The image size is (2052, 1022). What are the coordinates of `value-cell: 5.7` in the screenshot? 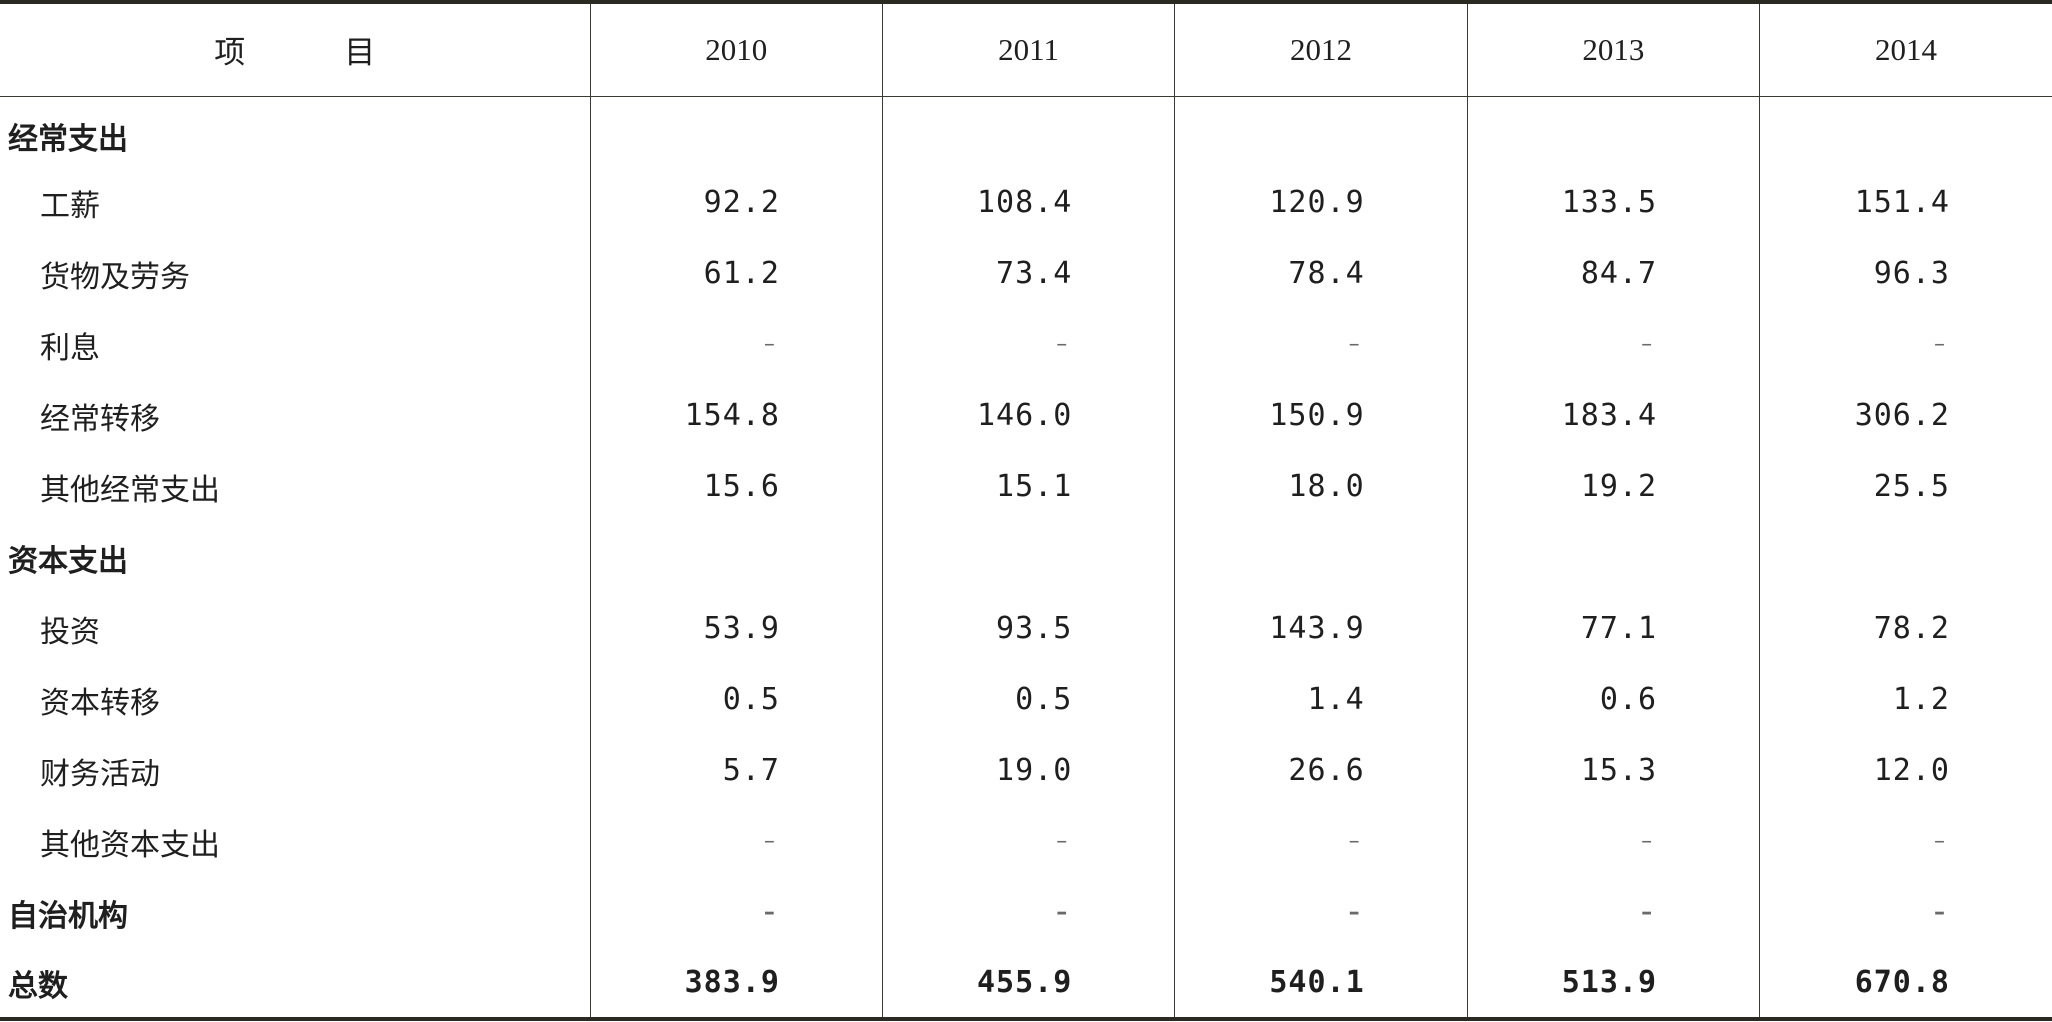 It's located at (736, 770).